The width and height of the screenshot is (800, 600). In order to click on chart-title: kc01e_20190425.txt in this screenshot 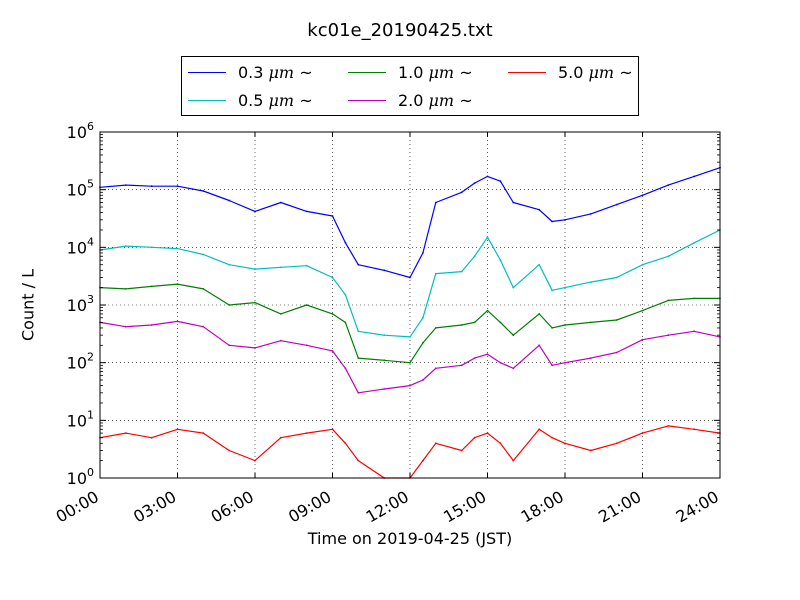, I will do `click(400, 30)`.